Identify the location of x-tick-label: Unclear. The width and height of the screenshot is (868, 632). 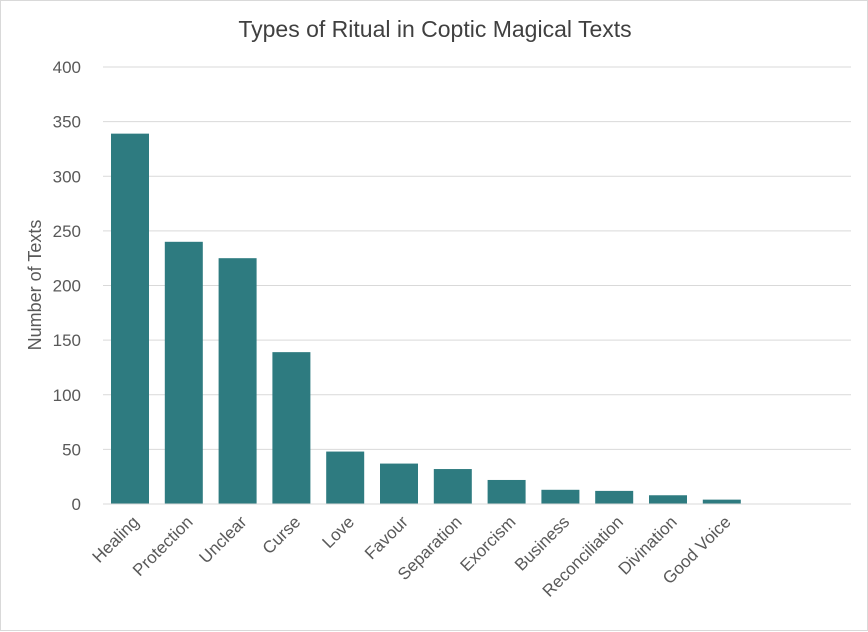
(223, 539).